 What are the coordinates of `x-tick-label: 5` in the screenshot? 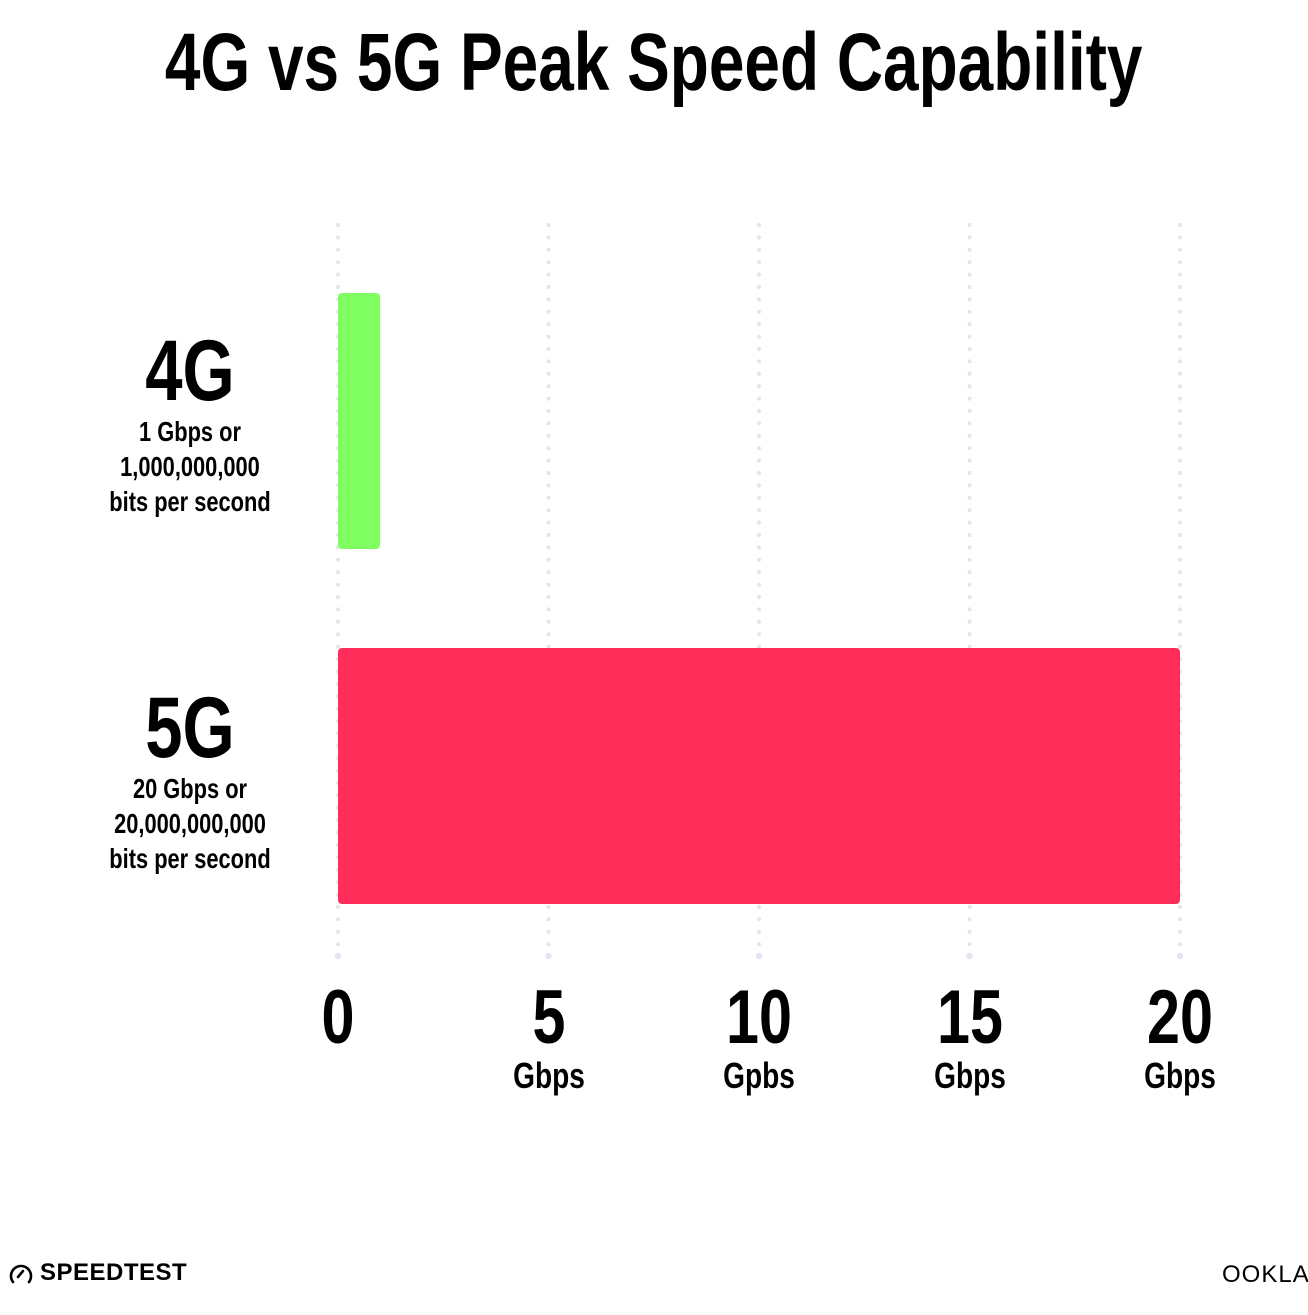 It's located at (548, 1017).